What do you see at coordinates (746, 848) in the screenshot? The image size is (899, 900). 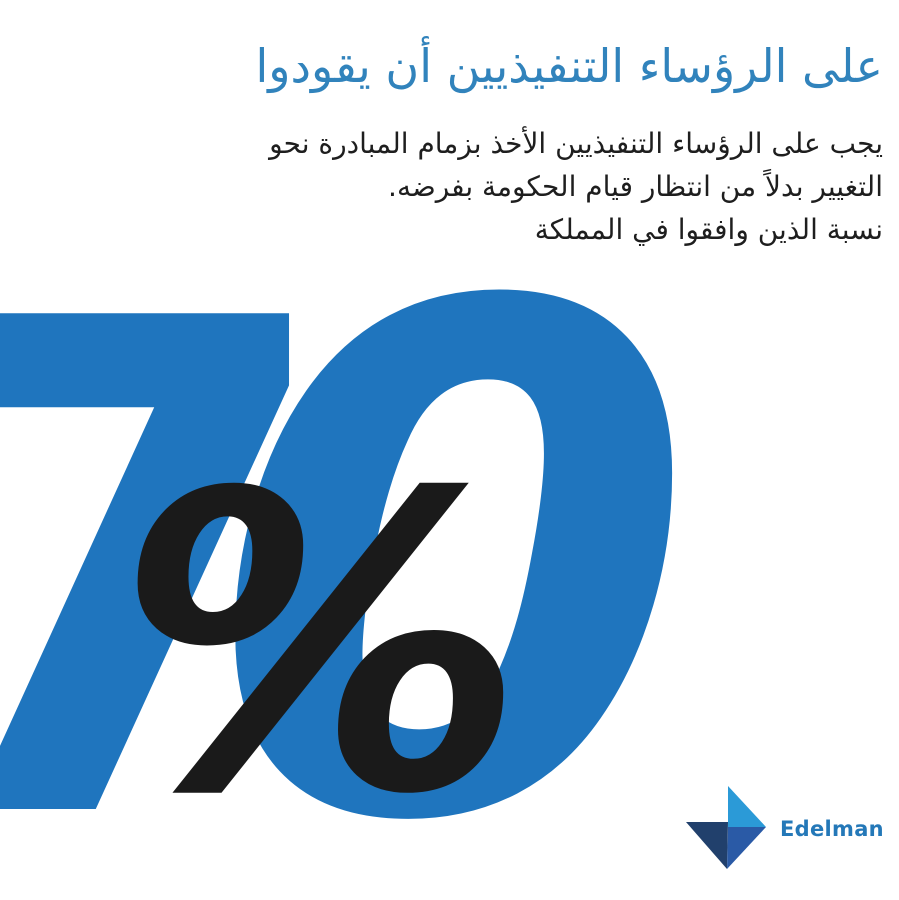 I see `edelman-mark-royal-triangle-icon` at bounding box center [746, 848].